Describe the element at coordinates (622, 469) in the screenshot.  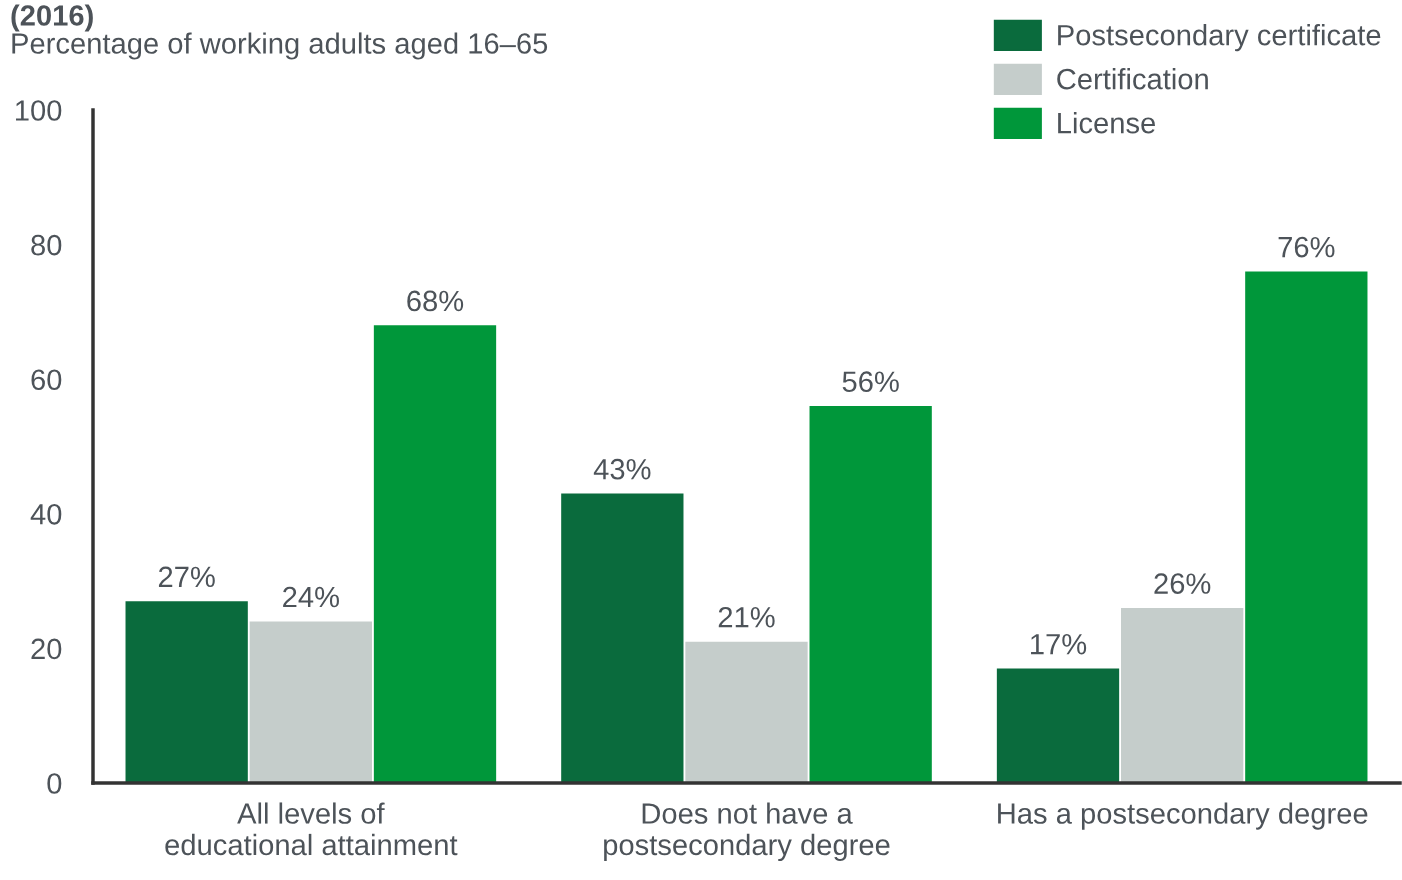
I see `data-label: 43%` at that location.